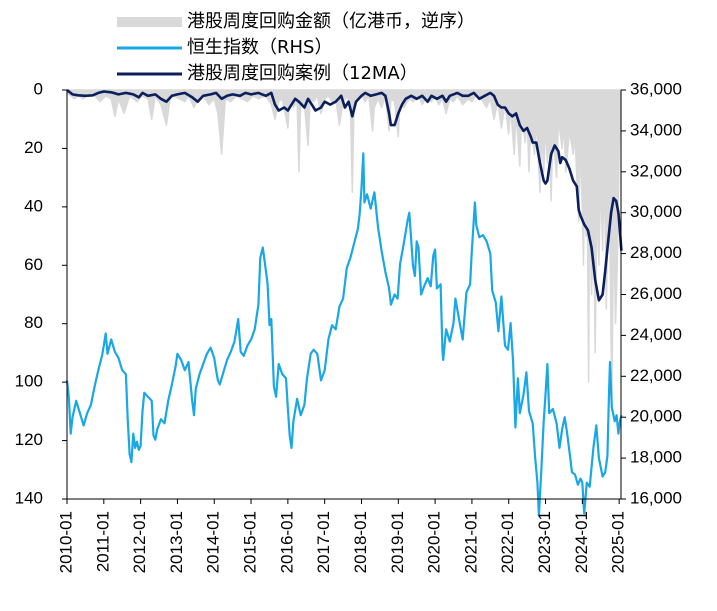  I want to click on left-tick-label: 0, so click(38, 88).